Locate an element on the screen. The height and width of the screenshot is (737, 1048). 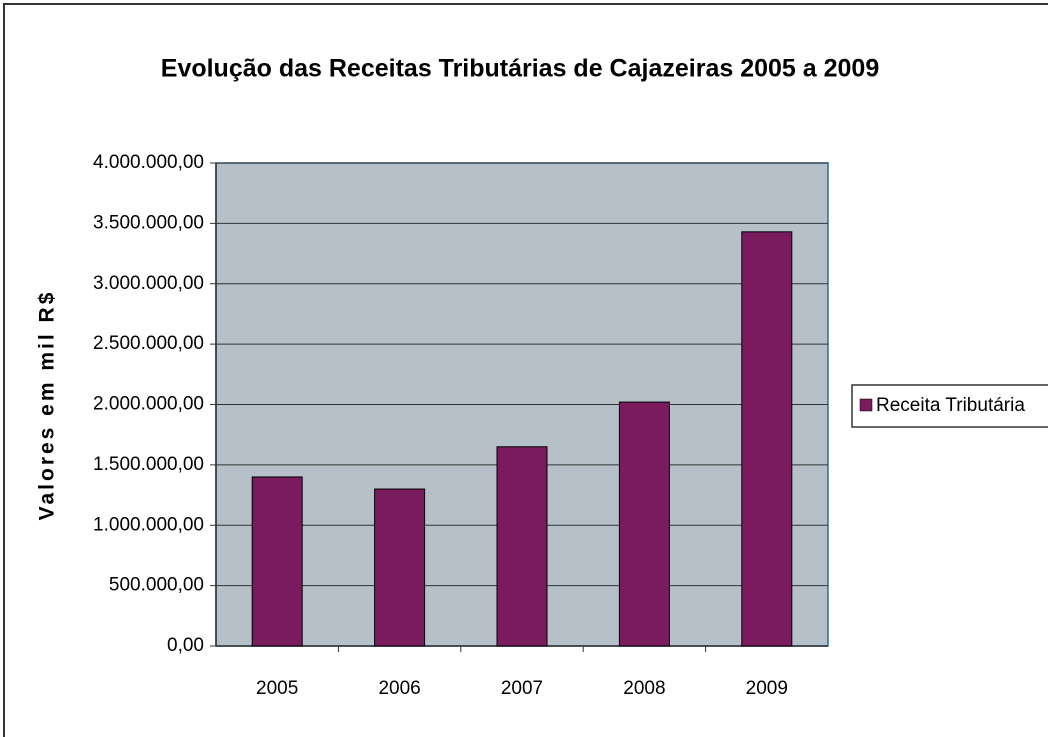
legend-swatch is located at coordinates (866, 405).